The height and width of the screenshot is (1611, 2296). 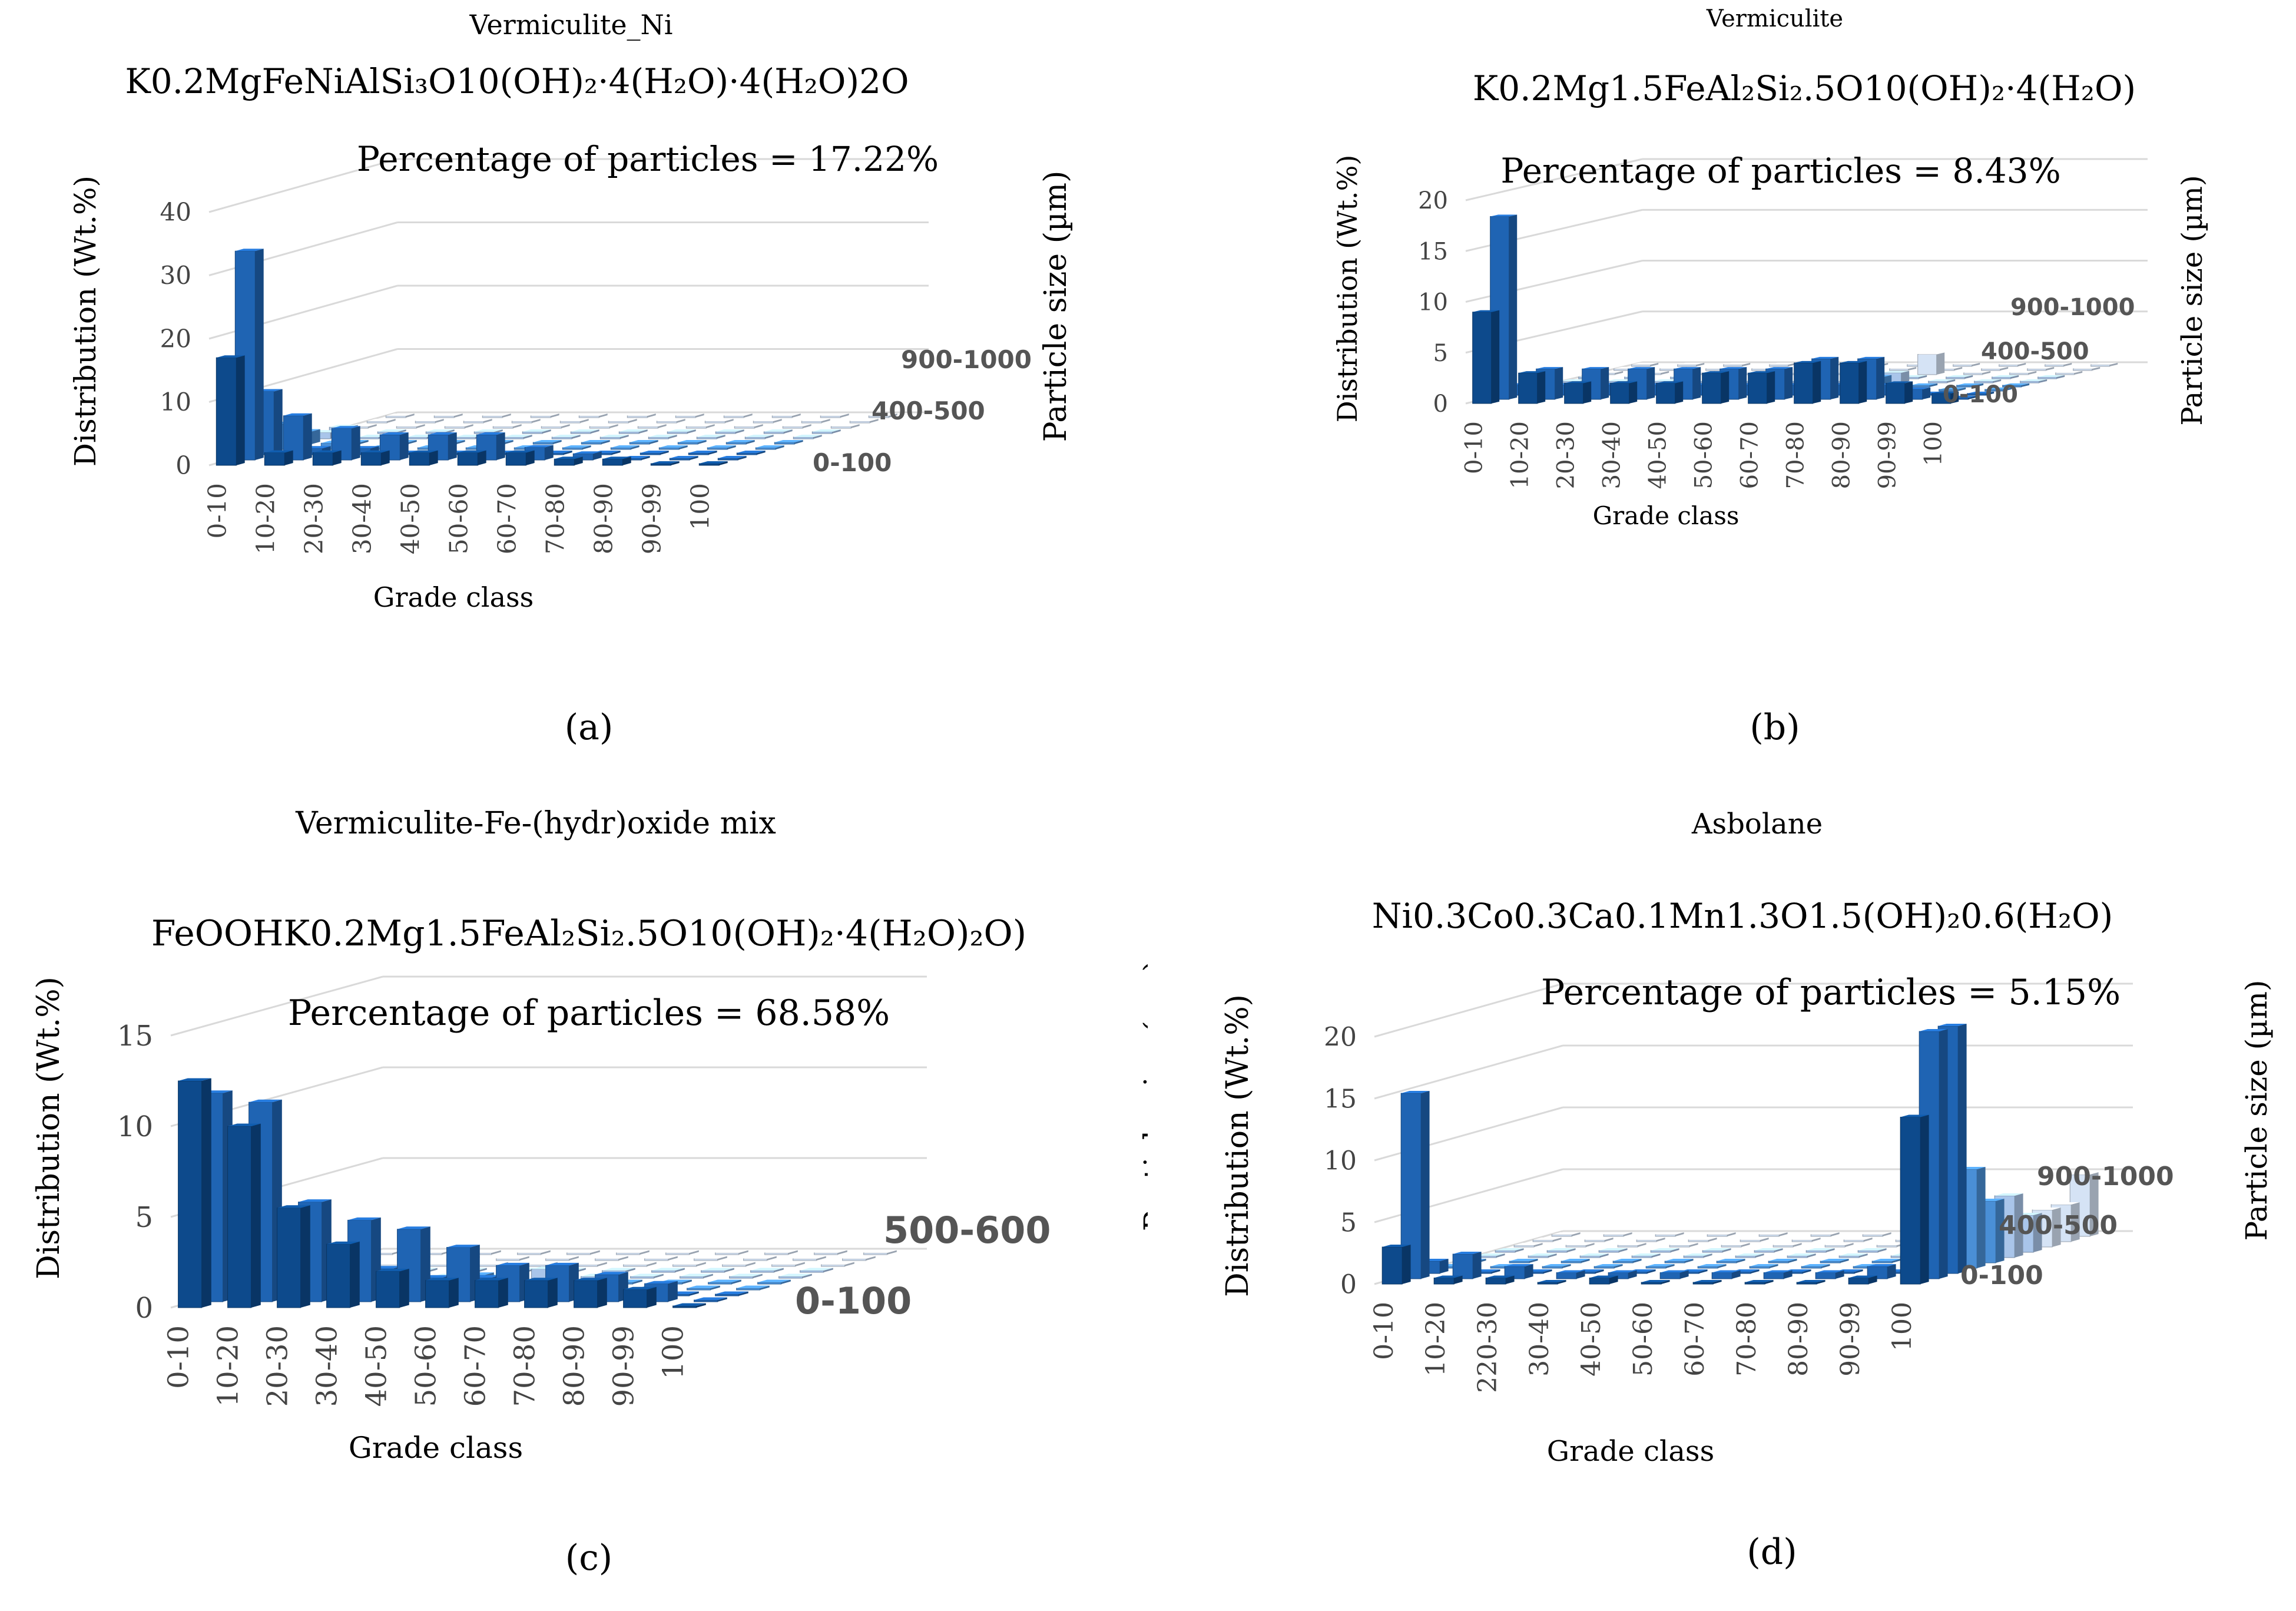 What do you see at coordinates (1658, 455) in the screenshot?
I see `x-tick-label: 40-50` at bounding box center [1658, 455].